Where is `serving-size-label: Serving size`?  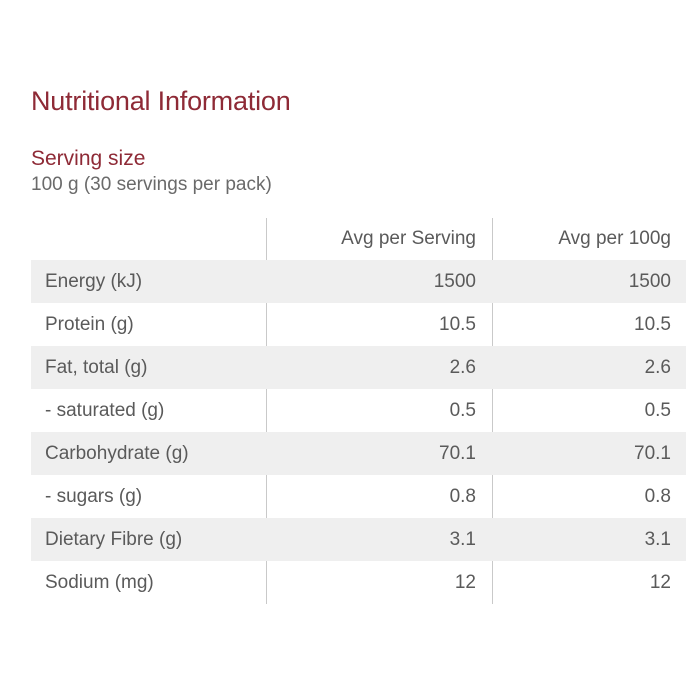
serving-size-label: Serving size is located at coordinates (88, 158).